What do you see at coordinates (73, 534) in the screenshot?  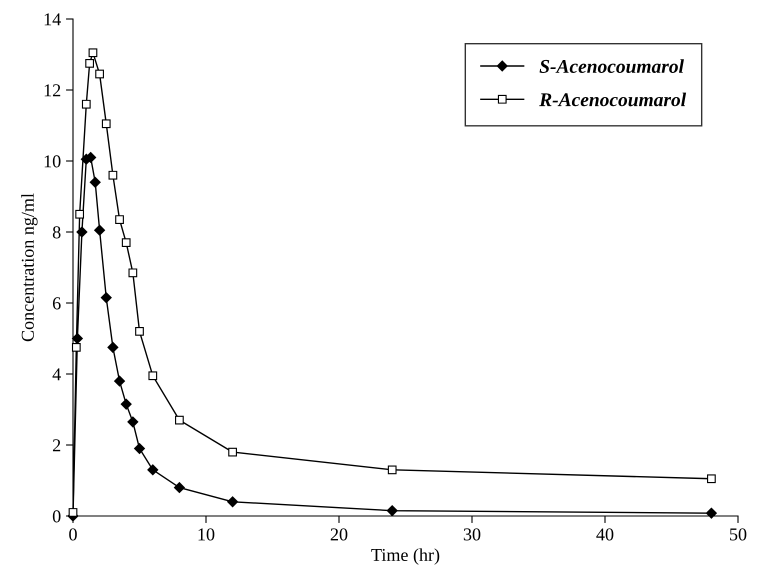 I see `x-tick-label: 0` at bounding box center [73, 534].